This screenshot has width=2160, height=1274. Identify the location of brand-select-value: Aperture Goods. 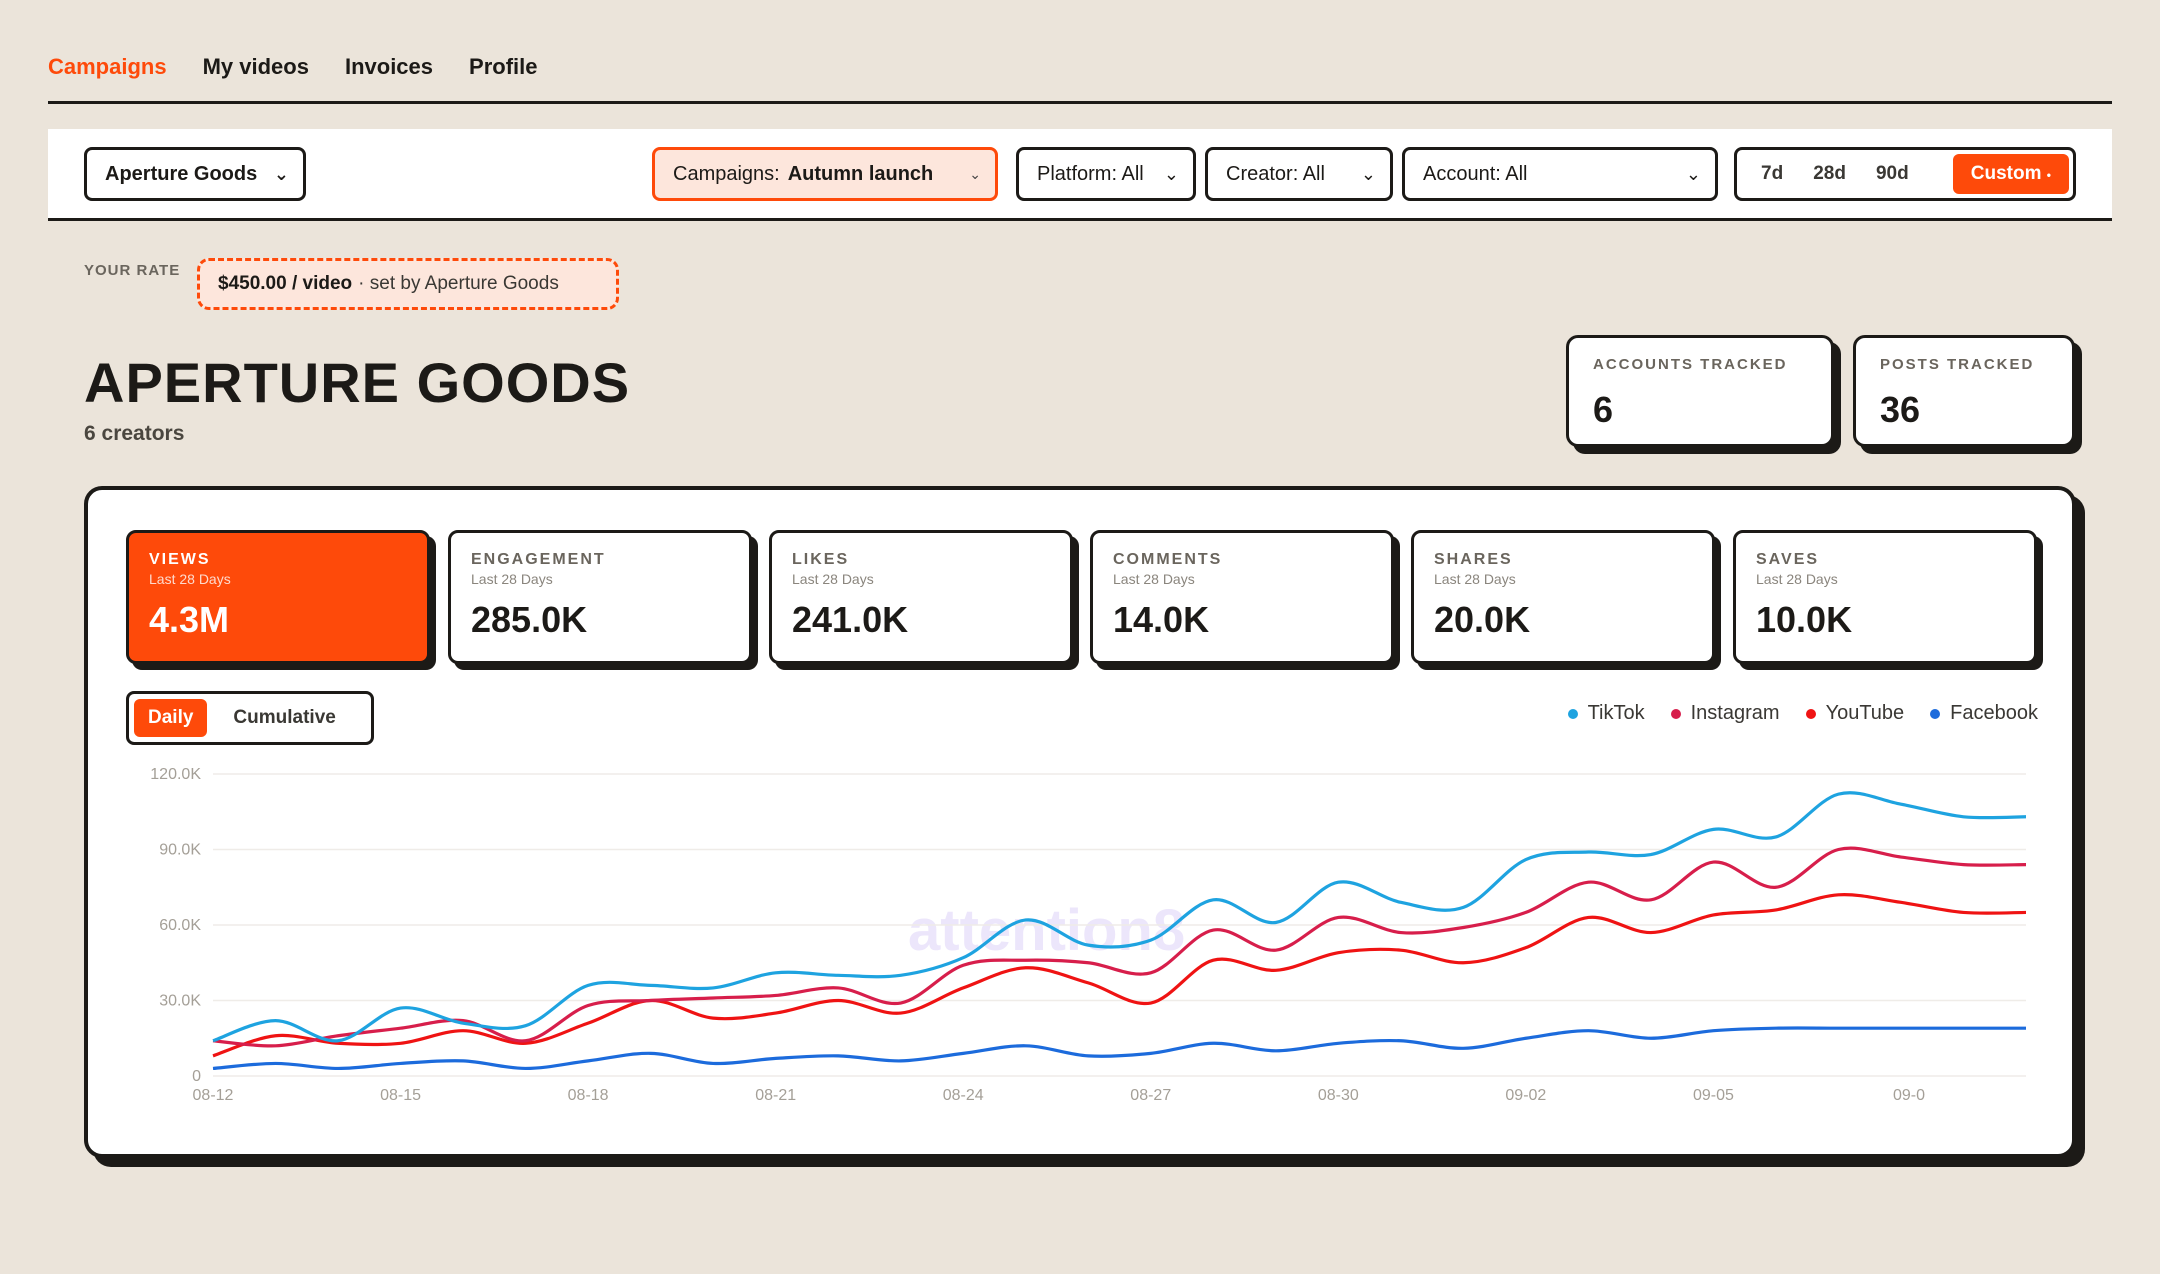
(181, 173).